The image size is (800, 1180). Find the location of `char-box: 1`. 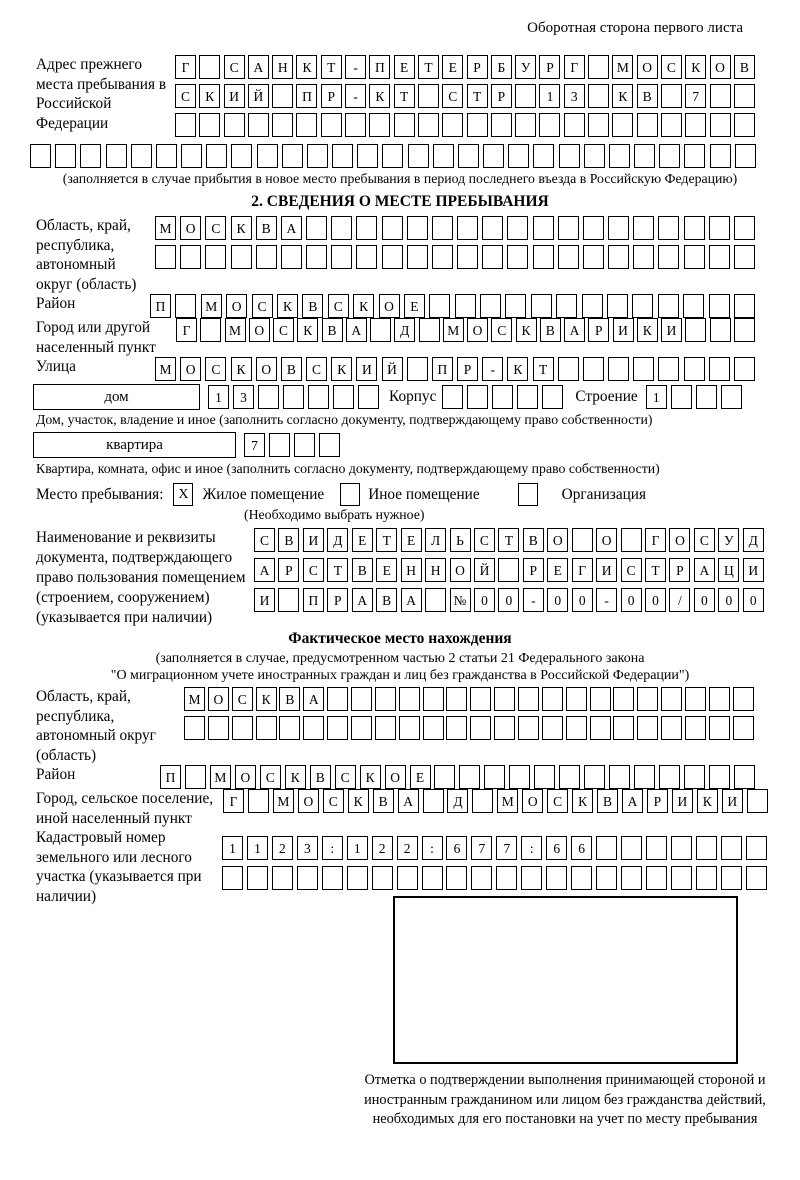

char-box: 1 is located at coordinates (550, 96).